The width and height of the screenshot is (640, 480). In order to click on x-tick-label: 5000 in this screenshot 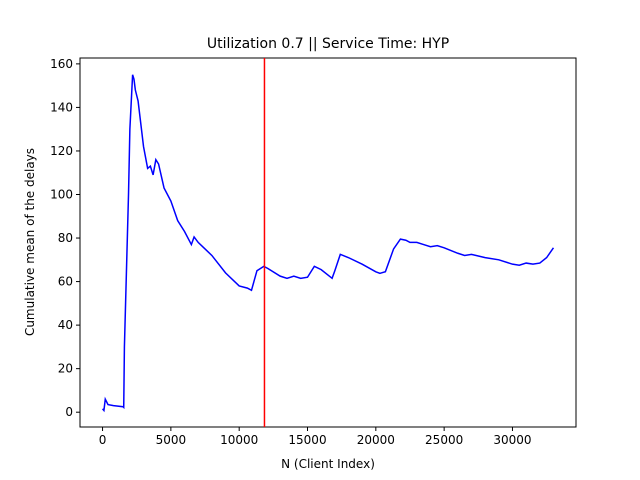, I will do `click(171, 440)`.